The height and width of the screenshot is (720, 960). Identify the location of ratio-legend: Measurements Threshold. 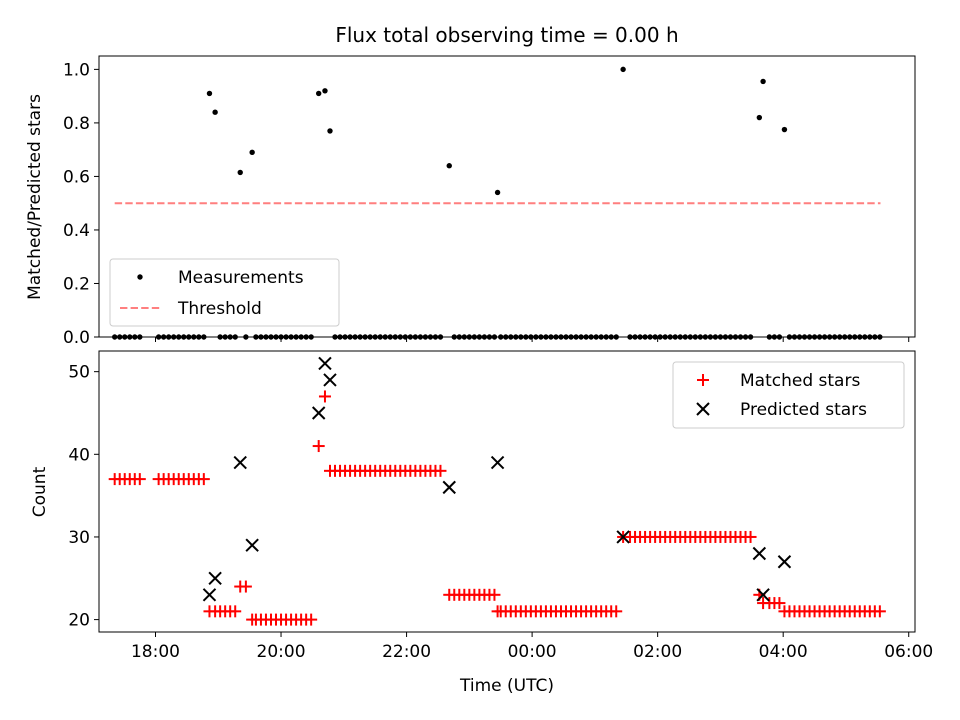
(224, 292).